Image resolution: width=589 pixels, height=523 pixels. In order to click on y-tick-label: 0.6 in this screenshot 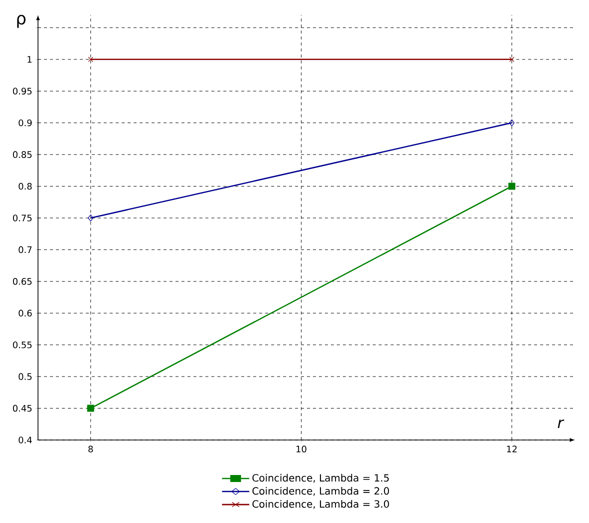, I will do `click(25, 313)`.